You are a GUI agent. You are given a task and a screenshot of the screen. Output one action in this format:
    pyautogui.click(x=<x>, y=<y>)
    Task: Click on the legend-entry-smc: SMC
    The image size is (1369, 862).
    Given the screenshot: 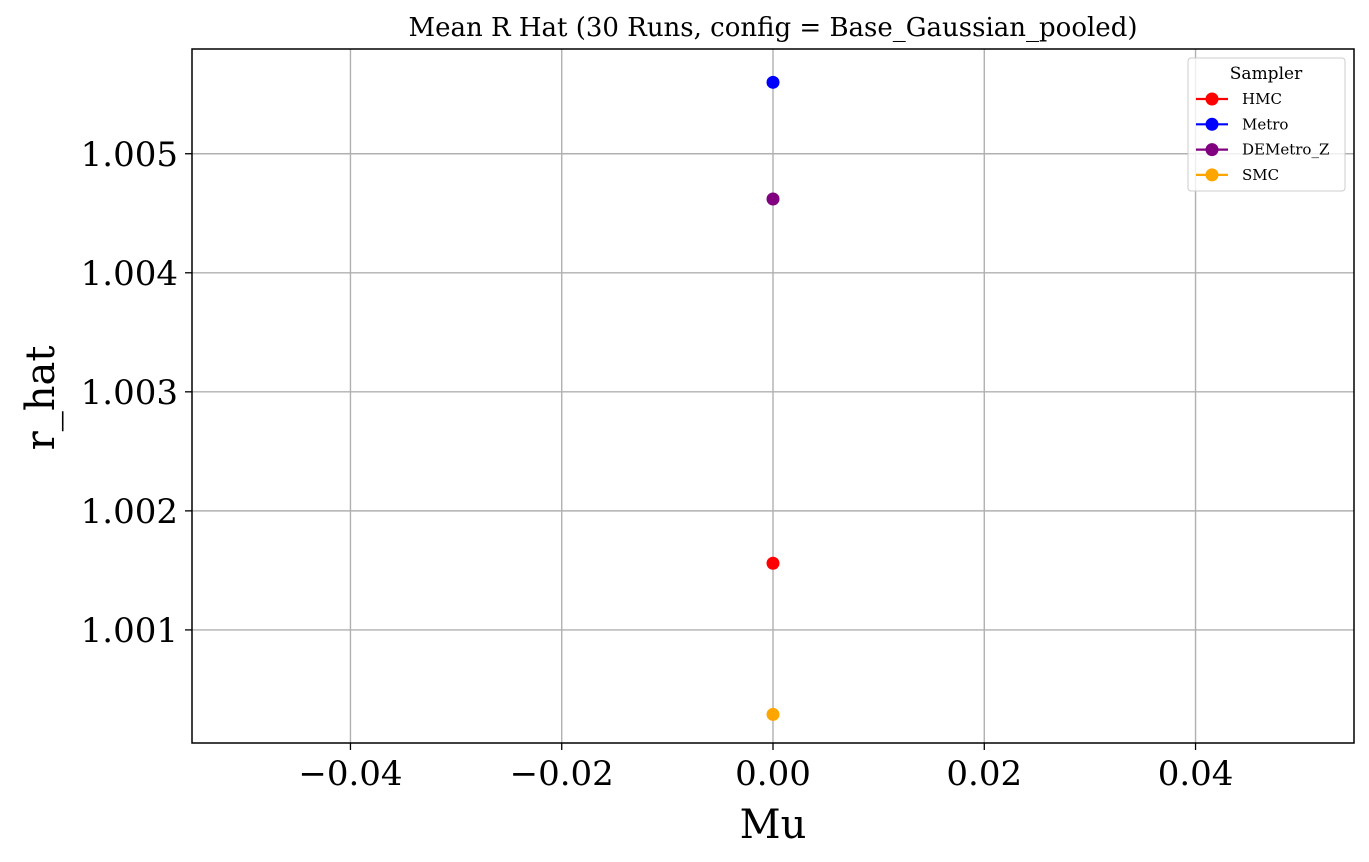 What is the action you would take?
    pyautogui.click(x=1237, y=175)
    